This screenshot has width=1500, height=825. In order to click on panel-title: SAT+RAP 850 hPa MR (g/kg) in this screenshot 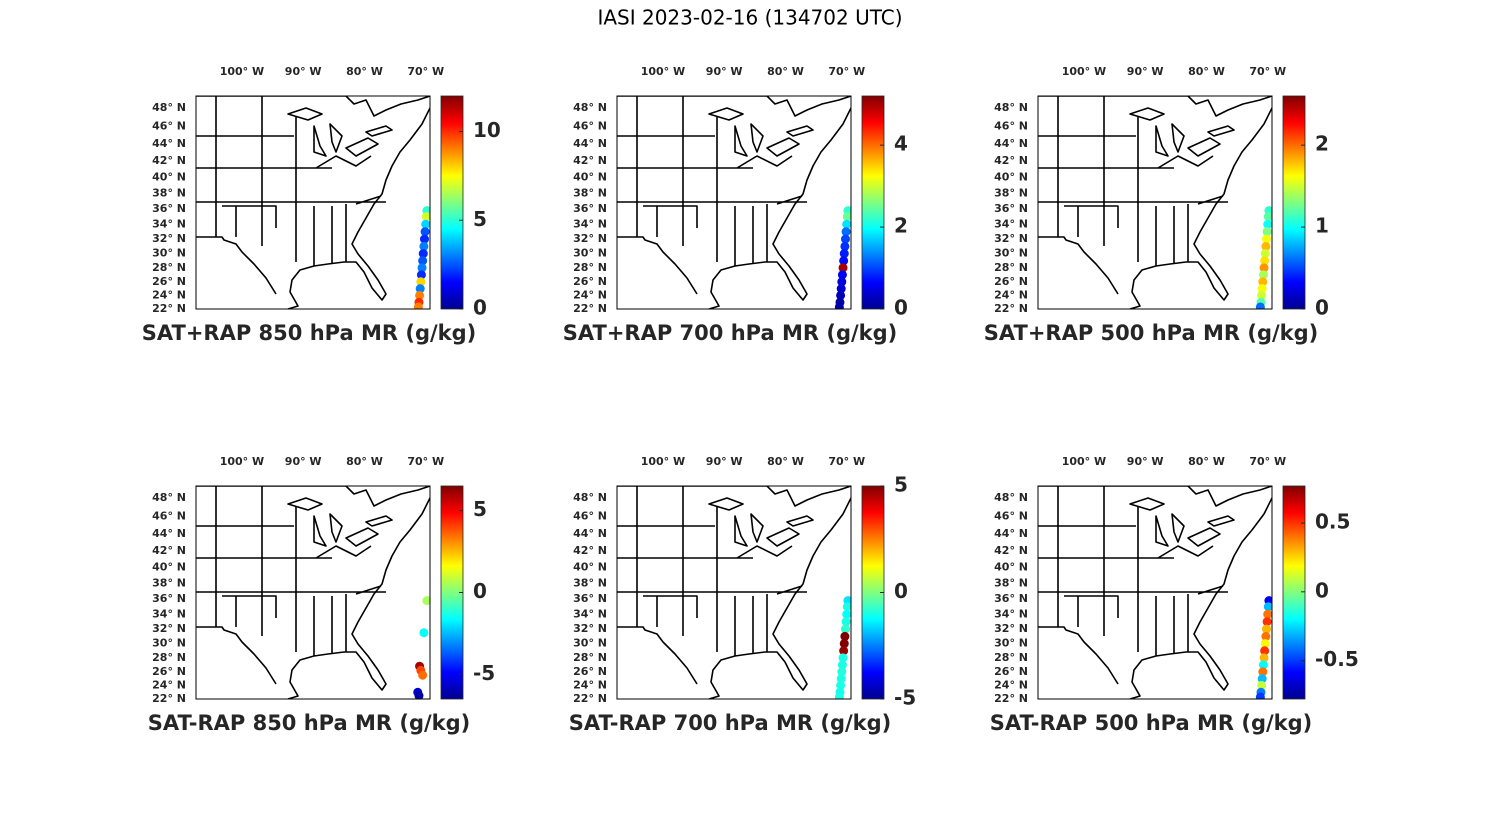, I will do `click(309, 333)`.